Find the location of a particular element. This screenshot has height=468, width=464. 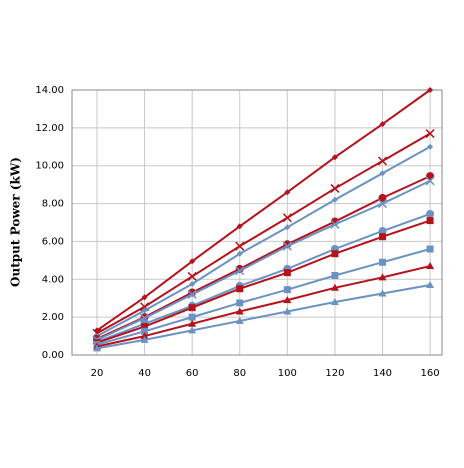

x-tick-label: 20 is located at coordinates (97, 373).